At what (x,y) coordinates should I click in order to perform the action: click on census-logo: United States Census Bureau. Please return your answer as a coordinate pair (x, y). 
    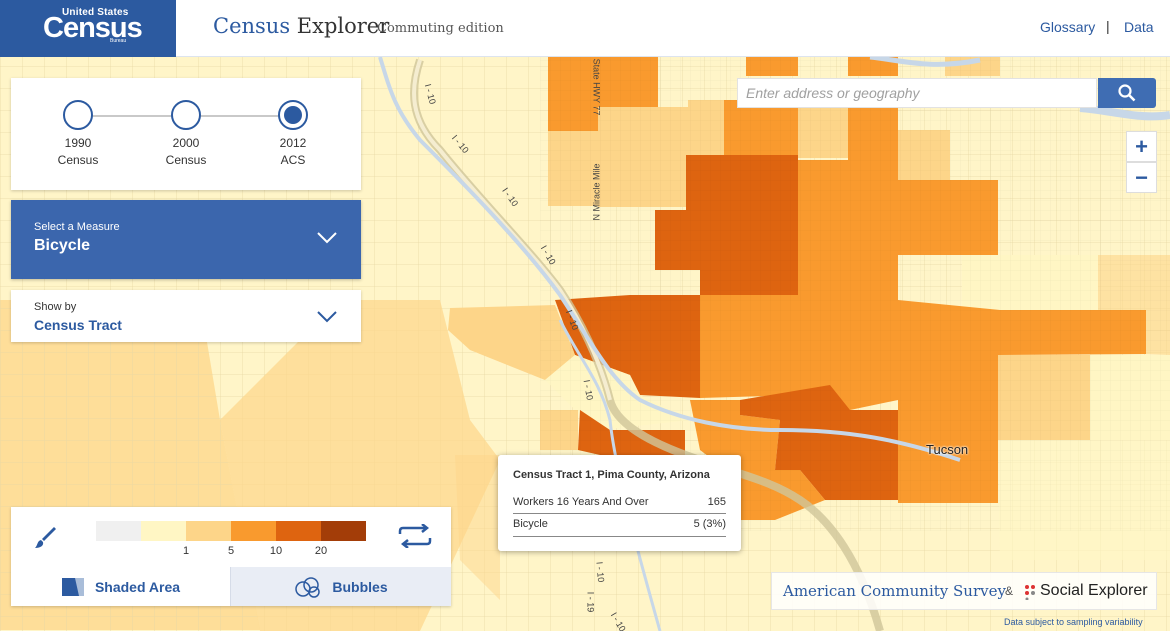
    Looking at the image, I should click on (88, 28).